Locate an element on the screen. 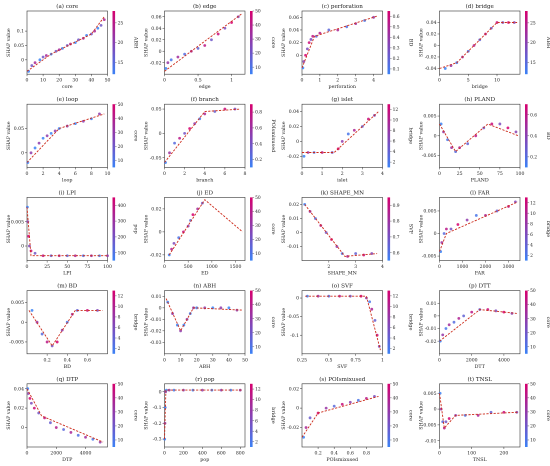  colorbar-label: SVF is located at coordinates (411, 229).